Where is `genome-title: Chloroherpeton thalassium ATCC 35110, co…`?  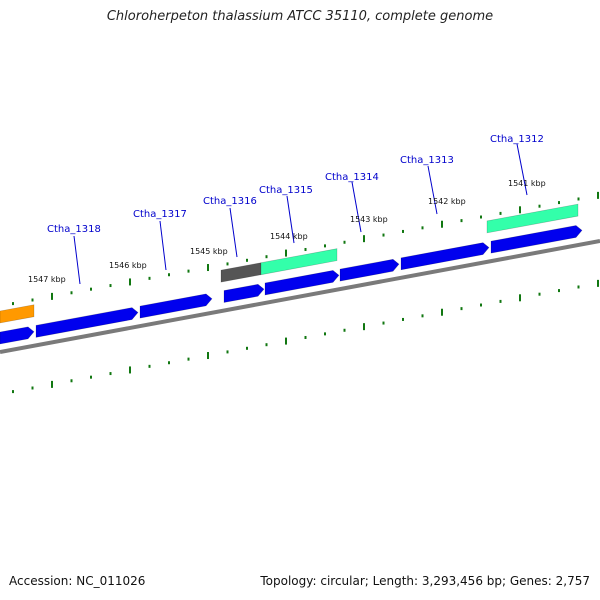 genome-title: Chloroherpeton thalassium ATCC 35110, co… is located at coordinates (300, 16).